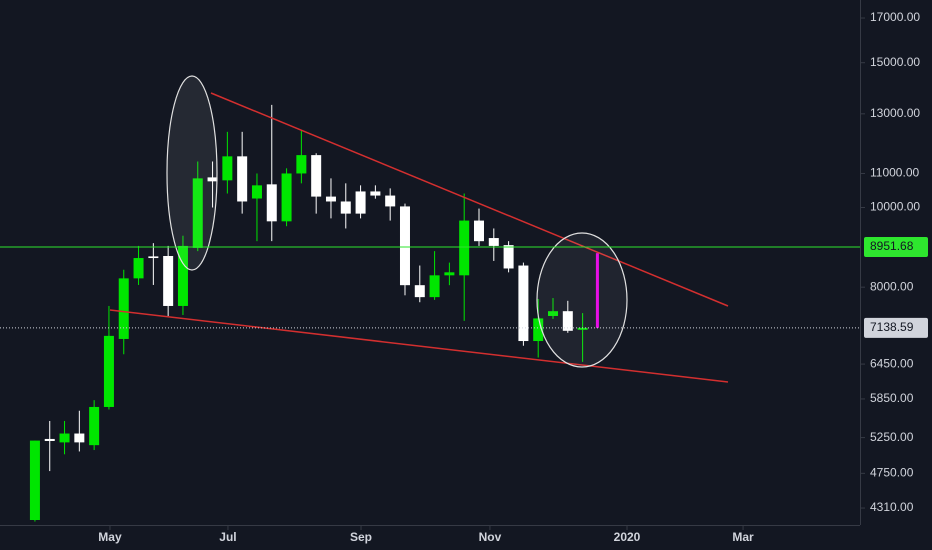 Image resolution: width=932 pixels, height=550 pixels. I want to click on y-tick-label: 8000.00, so click(892, 286).